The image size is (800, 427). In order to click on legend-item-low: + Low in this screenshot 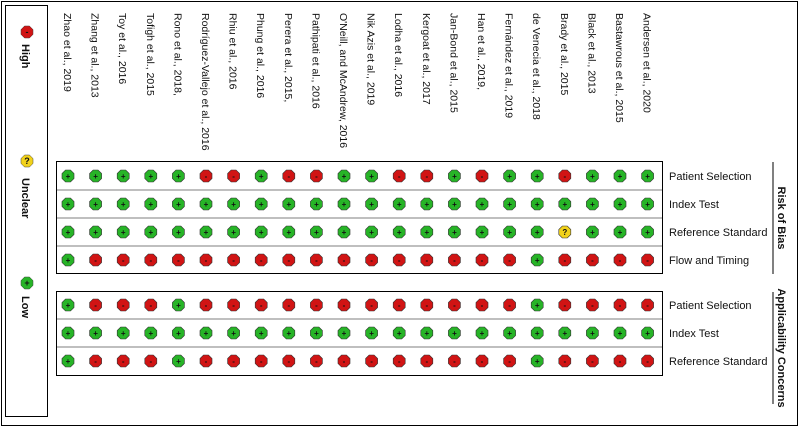, I will do `click(26, 297)`.